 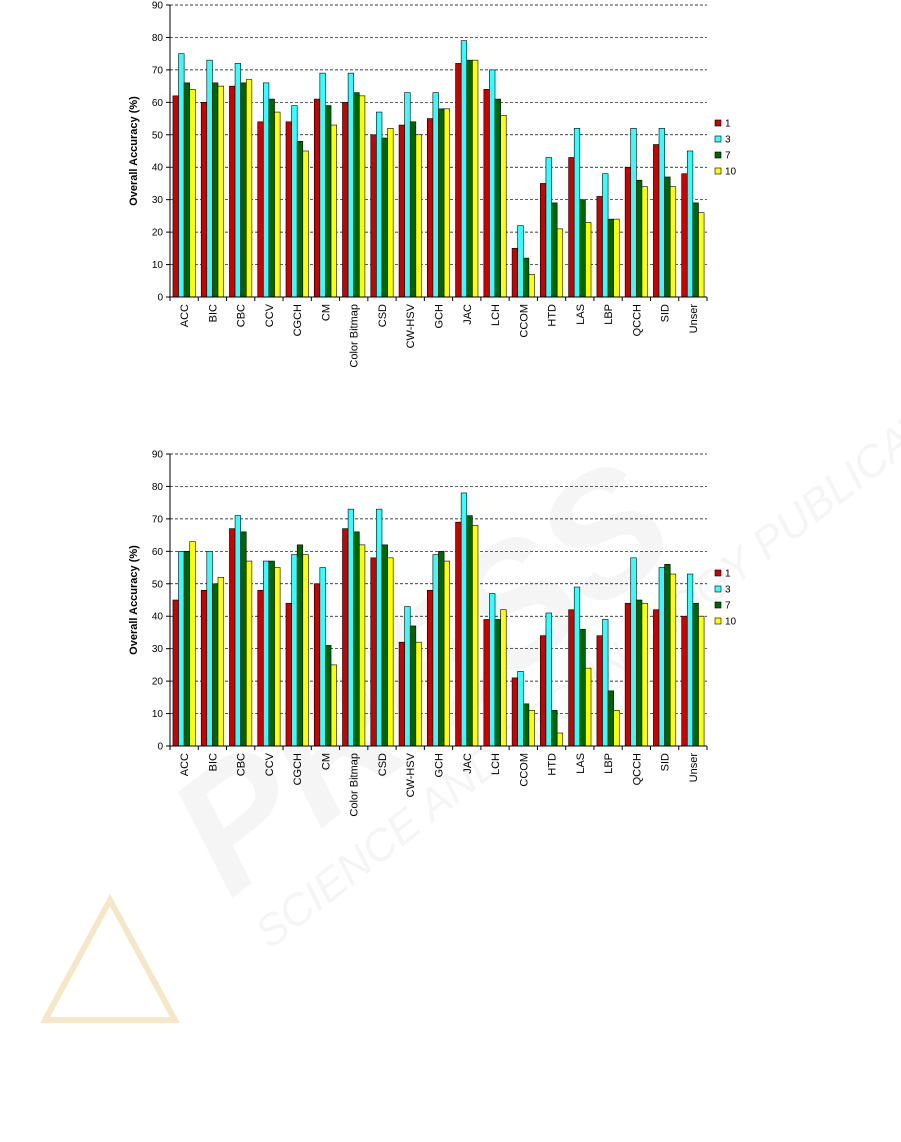 I want to click on legend-label-7: 7, so click(x=728, y=156).